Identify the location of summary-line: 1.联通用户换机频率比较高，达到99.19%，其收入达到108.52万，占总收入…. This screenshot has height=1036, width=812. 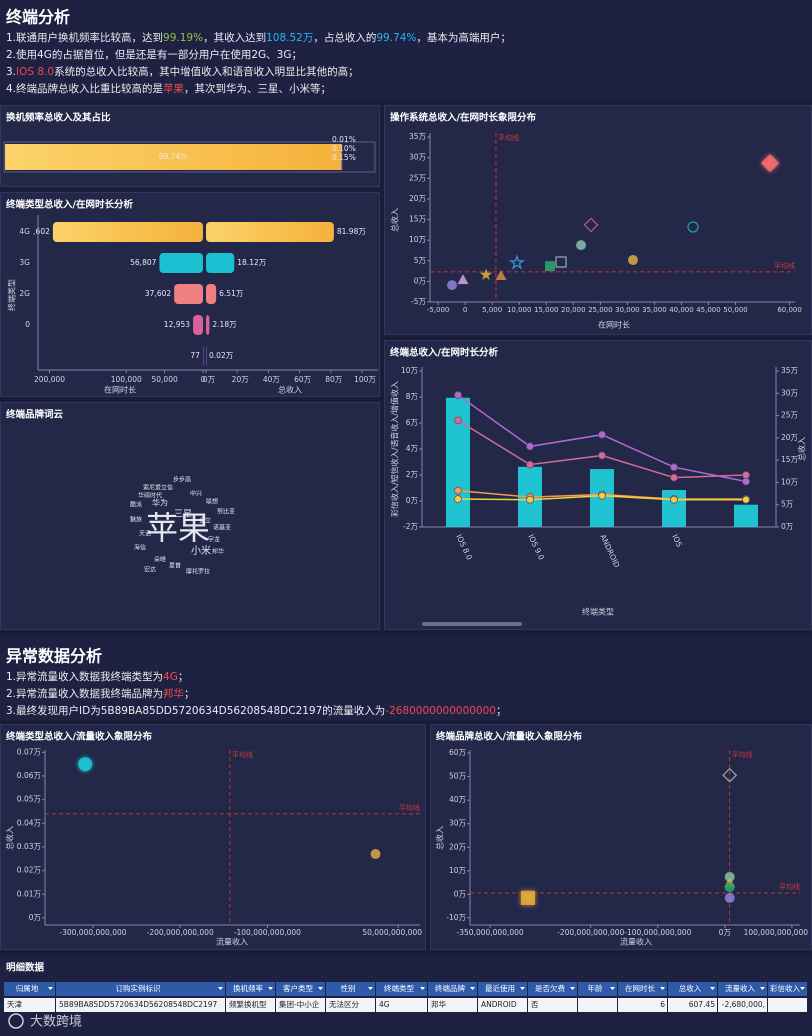
(258, 37).